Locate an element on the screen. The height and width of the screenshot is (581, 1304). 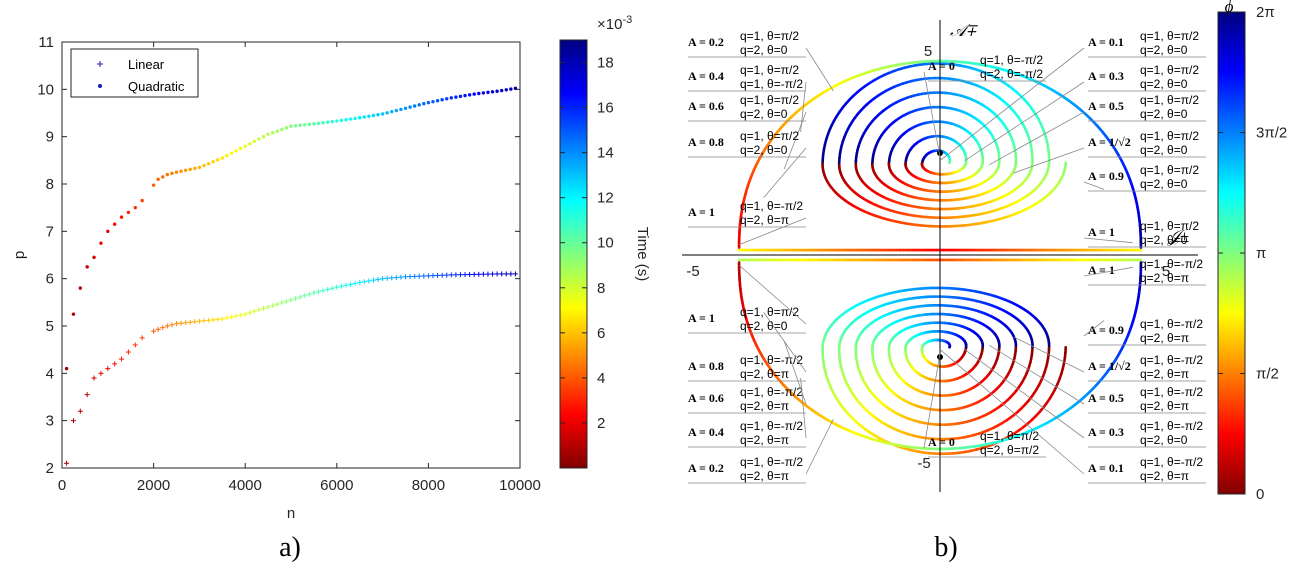
annotation: A = 0.3 q=1, θ=-π/2q=2, θ=0 is located at coordinates (1085, 398).